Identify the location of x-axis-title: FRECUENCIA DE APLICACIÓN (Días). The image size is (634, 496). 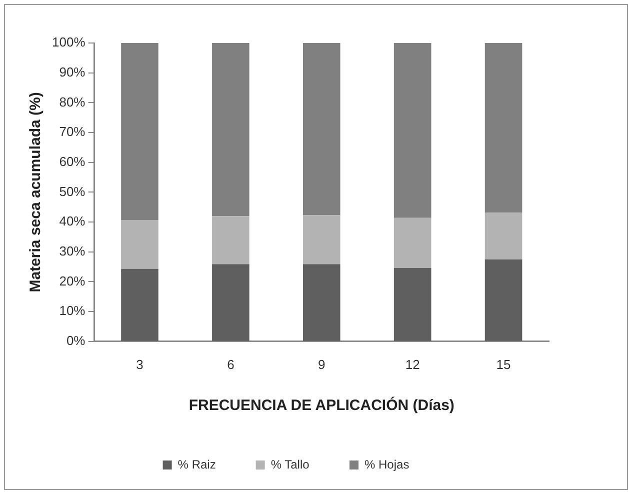
(321, 405).